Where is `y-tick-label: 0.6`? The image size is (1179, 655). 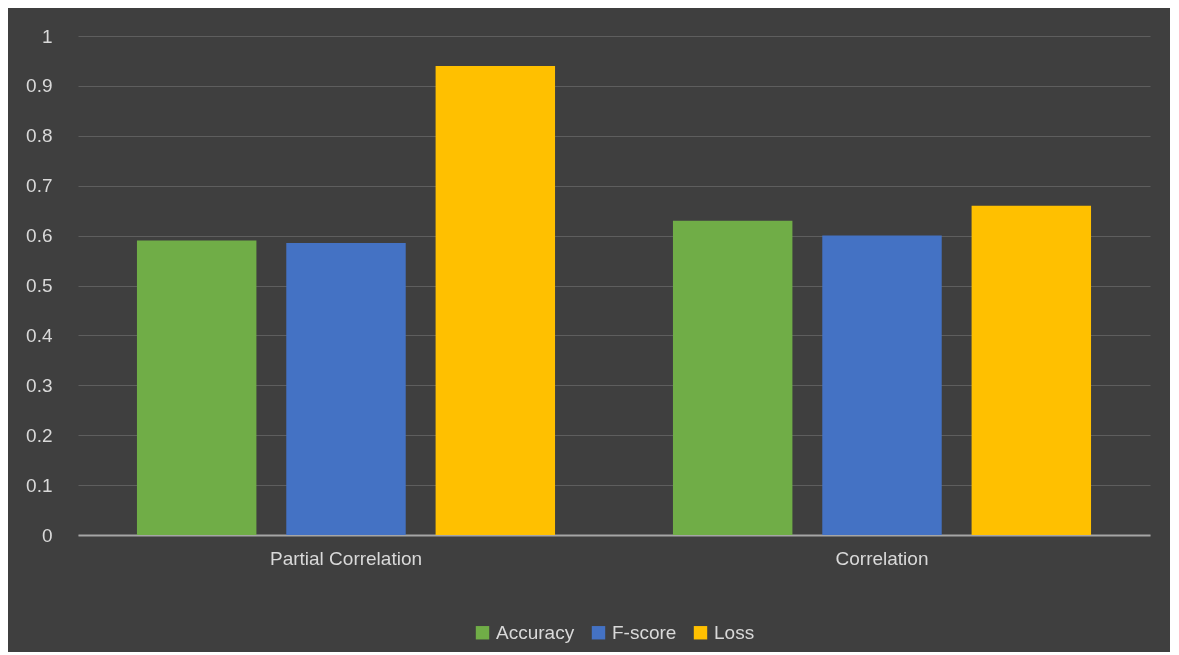
y-tick-label: 0.6 is located at coordinates (39, 236).